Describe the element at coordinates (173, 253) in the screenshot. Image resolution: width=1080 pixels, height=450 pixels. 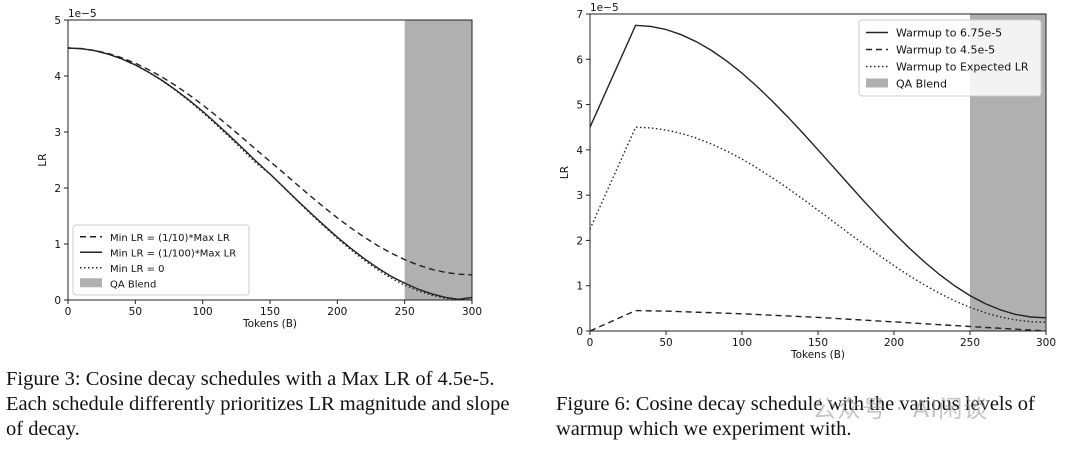
I see `legend-label: Min LR = (1/100)*Max LR` at that location.